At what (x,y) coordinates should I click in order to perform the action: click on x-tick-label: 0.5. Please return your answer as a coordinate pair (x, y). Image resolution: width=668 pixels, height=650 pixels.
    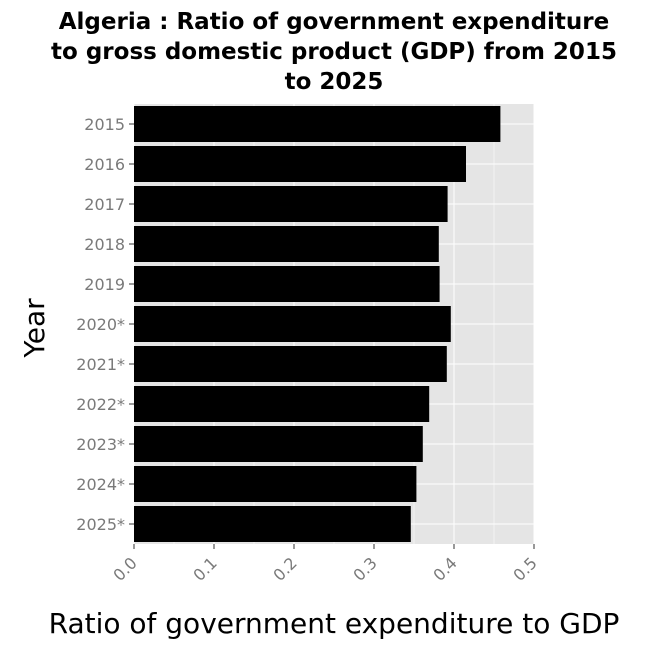
    Looking at the image, I should click on (524, 568).